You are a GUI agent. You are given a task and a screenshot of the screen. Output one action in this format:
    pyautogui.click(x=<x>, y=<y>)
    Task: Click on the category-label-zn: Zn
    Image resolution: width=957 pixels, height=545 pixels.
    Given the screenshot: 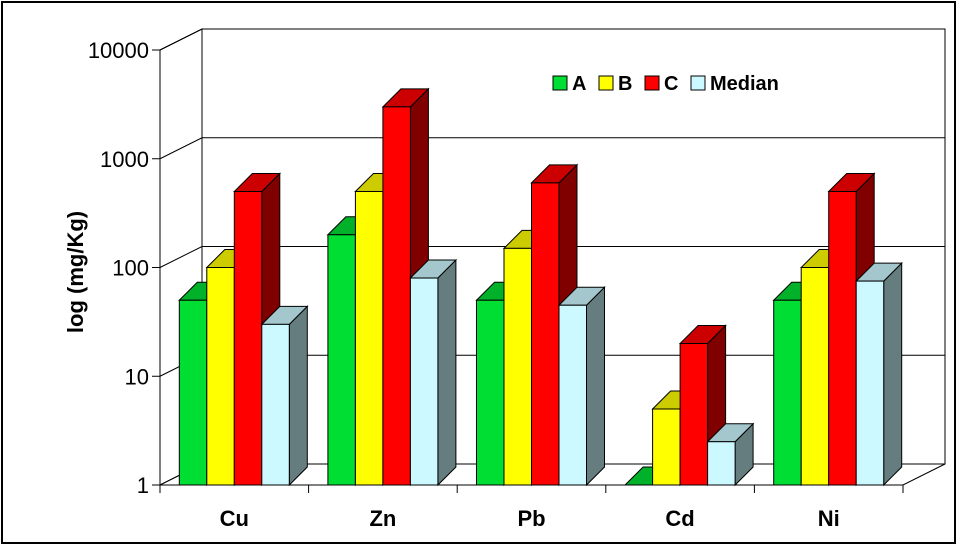 What is the action you would take?
    pyautogui.click(x=382, y=518)
    